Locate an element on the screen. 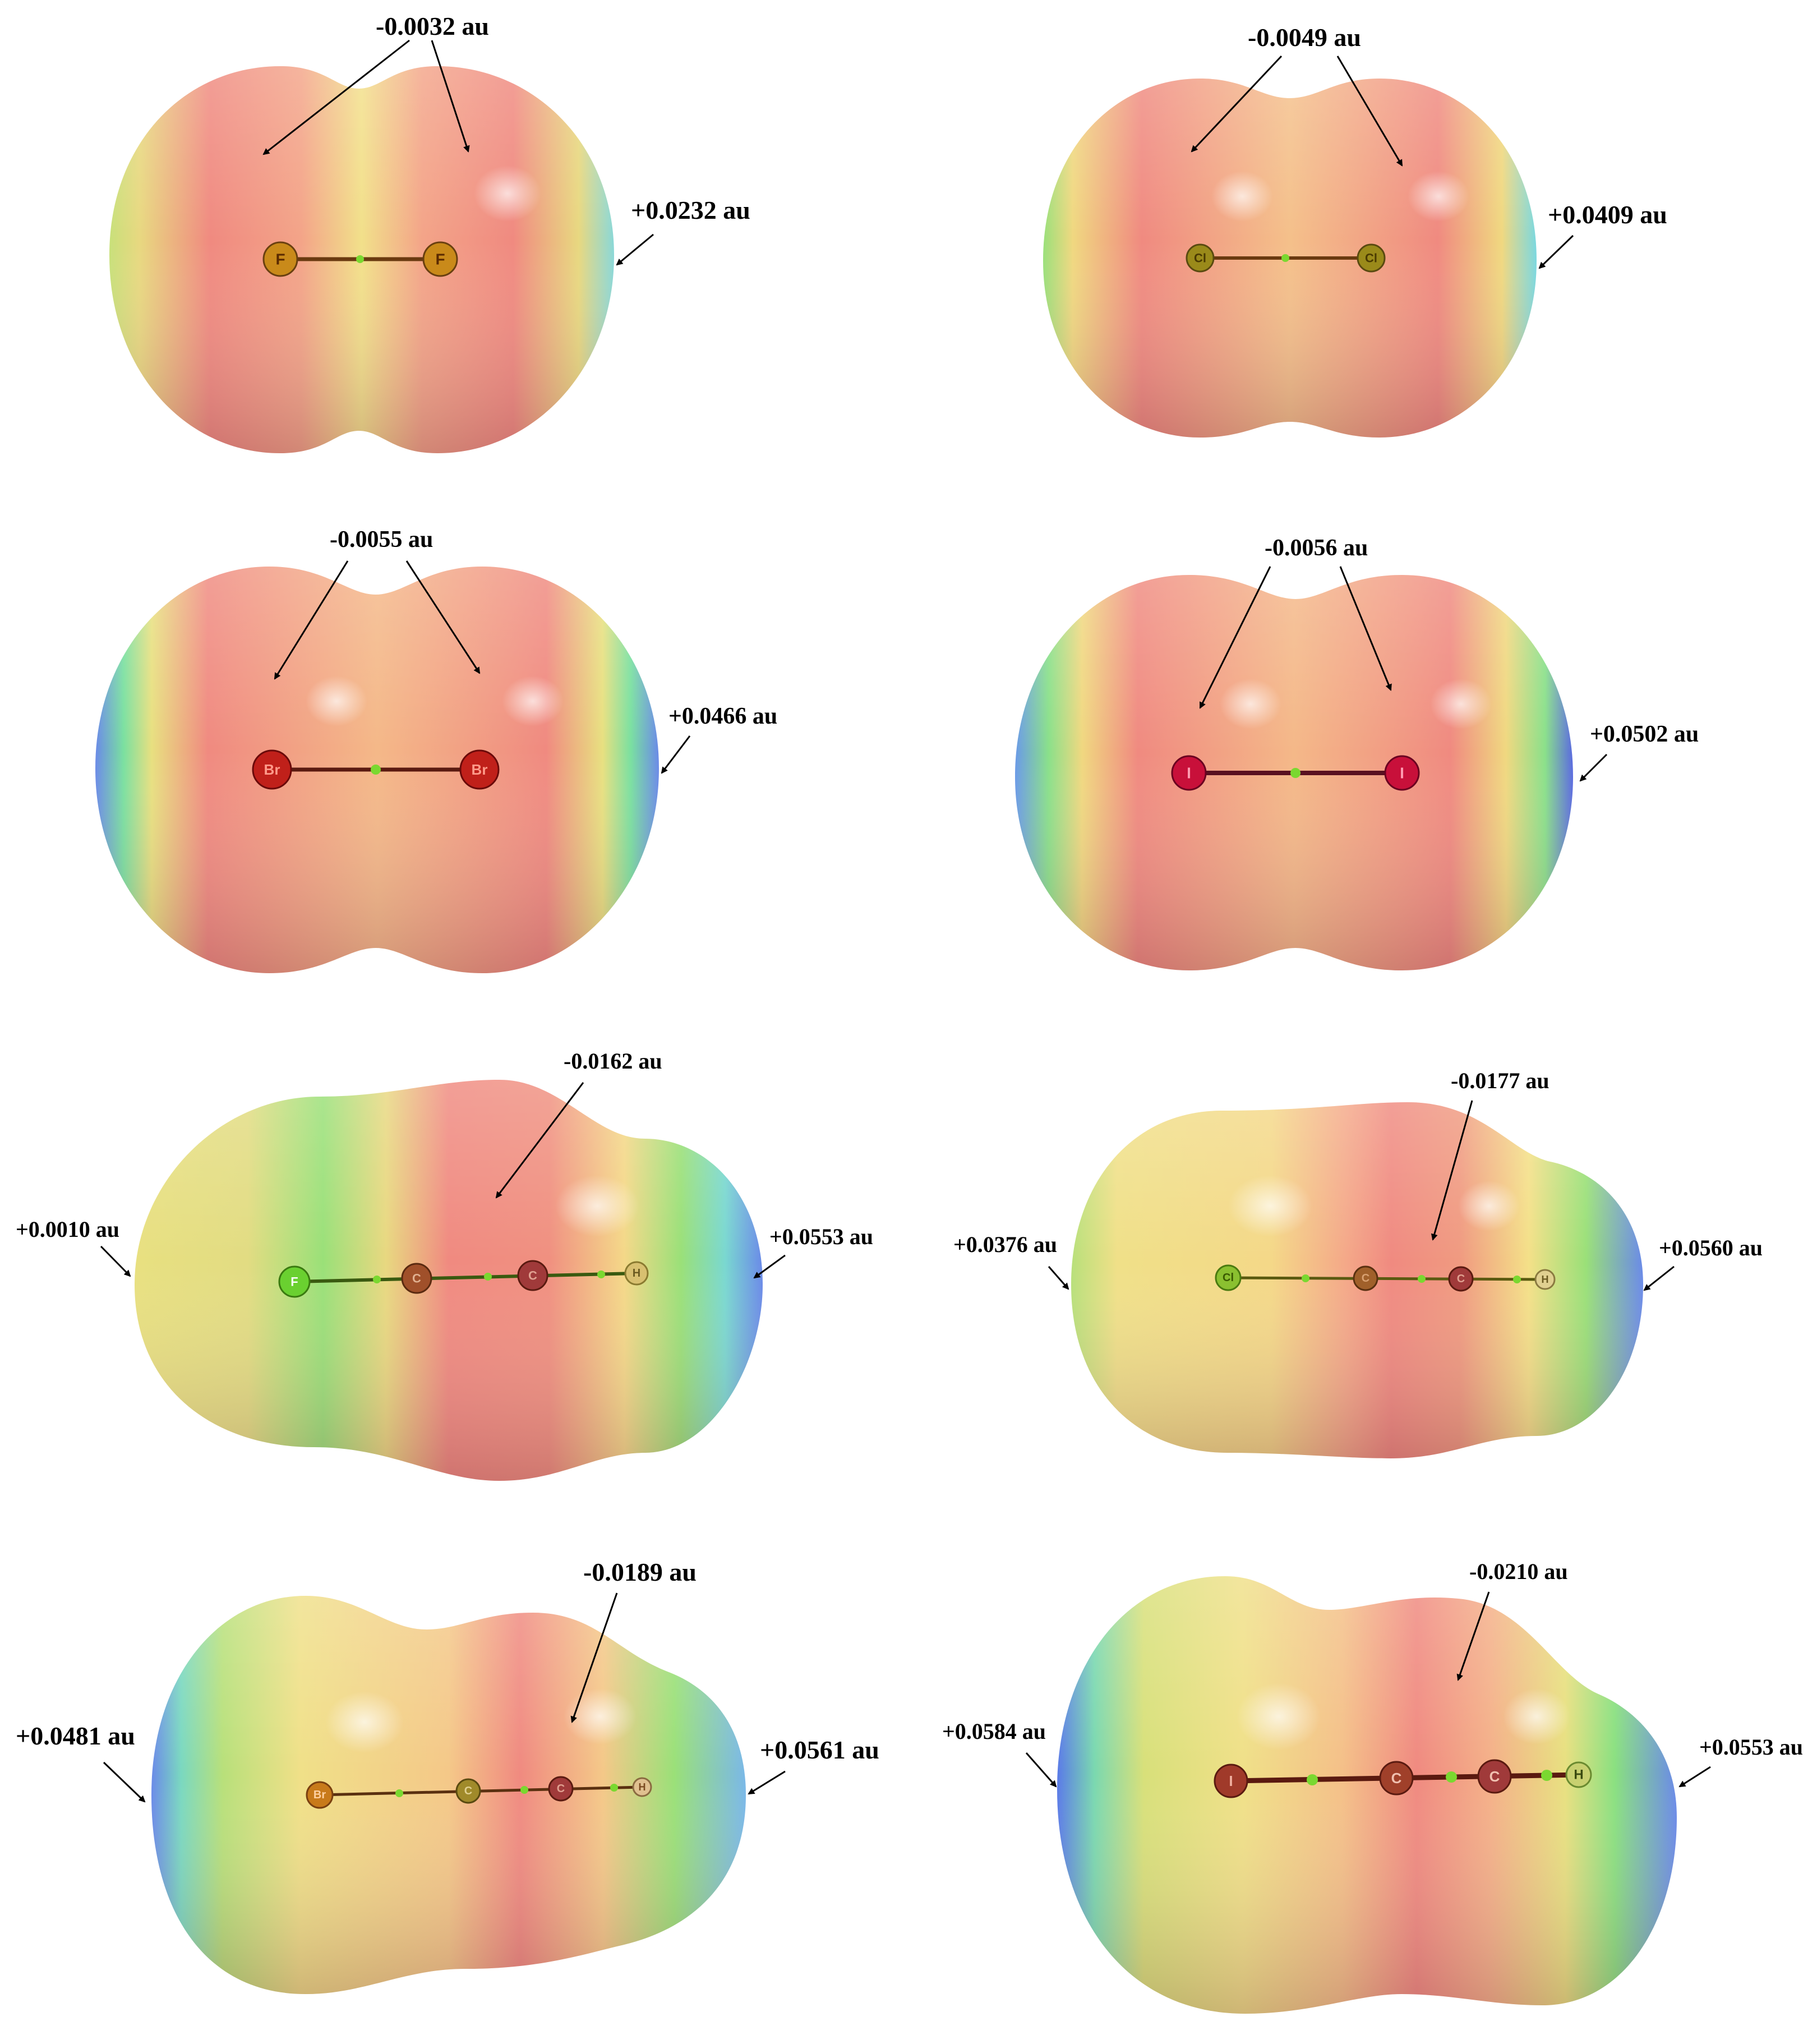  label-left-esp: +0.0376 au is located at coordinates (1005, 1244).